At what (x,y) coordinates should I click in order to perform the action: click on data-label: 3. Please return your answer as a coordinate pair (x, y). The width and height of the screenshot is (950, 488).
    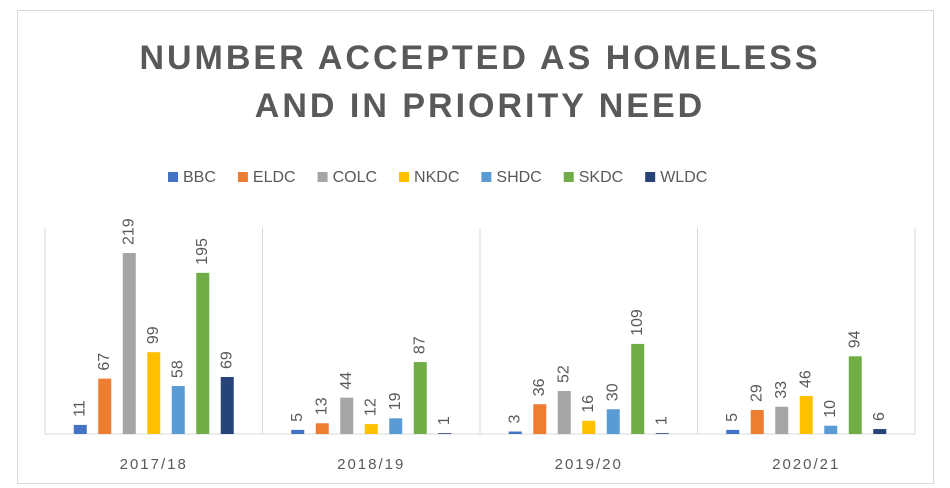
    Looking at the image, I should click on (514, 419).